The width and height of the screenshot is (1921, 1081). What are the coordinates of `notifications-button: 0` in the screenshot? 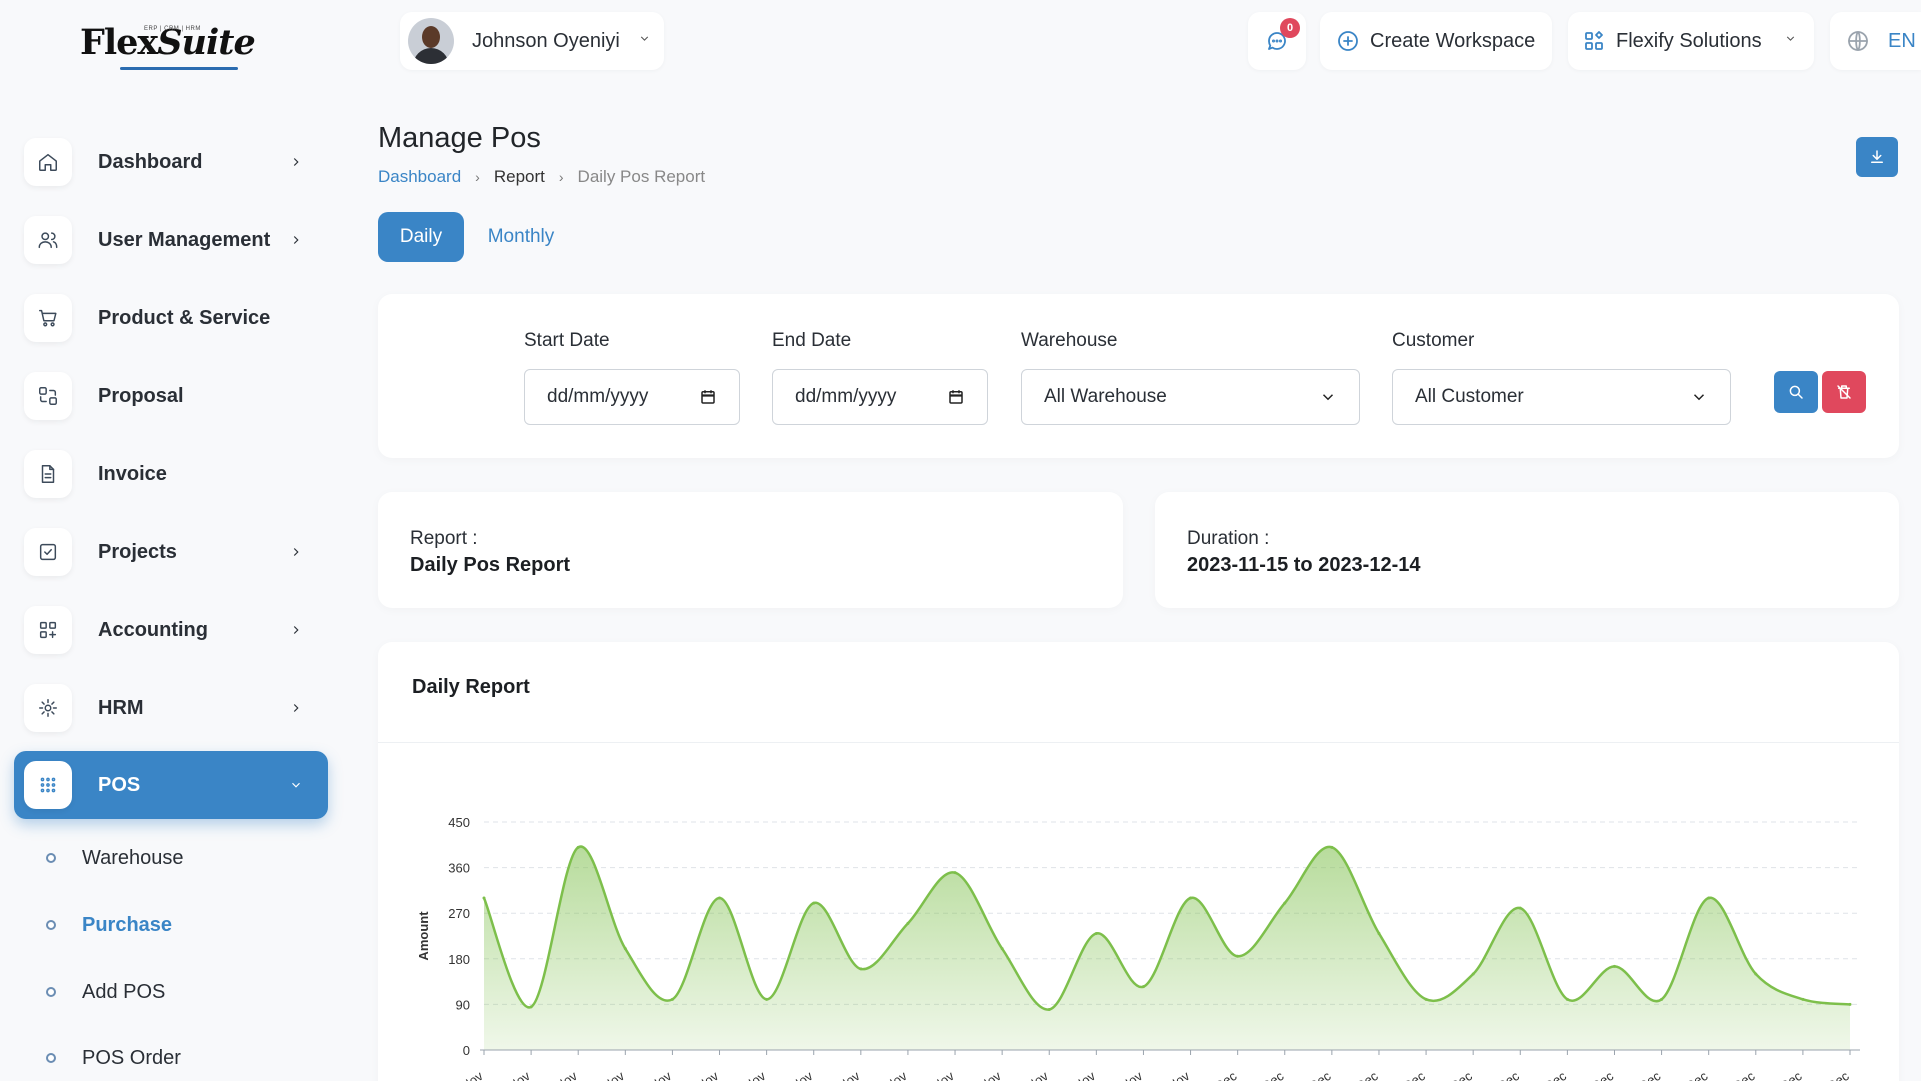 It's located at (1277, 41).